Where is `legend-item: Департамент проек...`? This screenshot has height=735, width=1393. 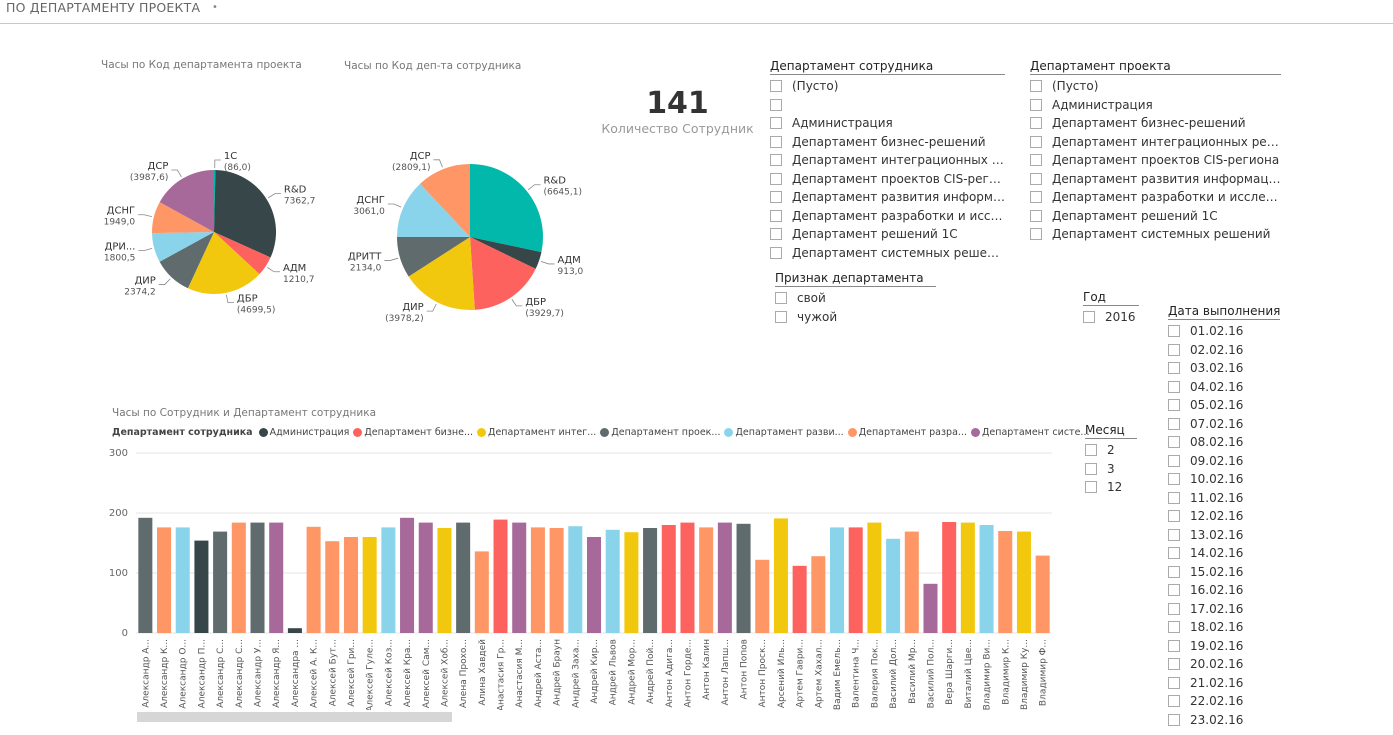 legend-item: Департамент проек... is located at coordinates (660, 432).